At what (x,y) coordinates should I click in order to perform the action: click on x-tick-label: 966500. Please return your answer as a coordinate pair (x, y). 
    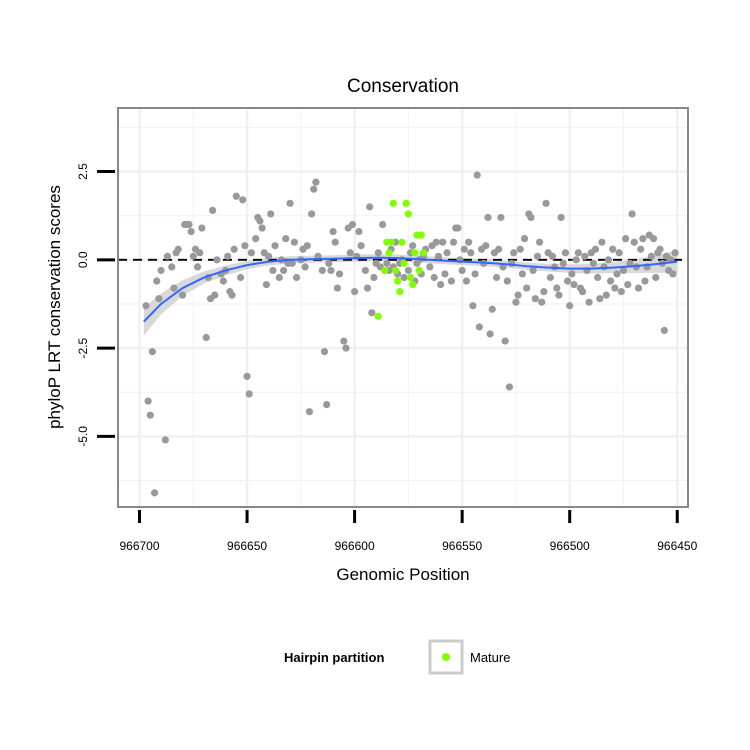
    Looking at the image, I should click on (570, 546).